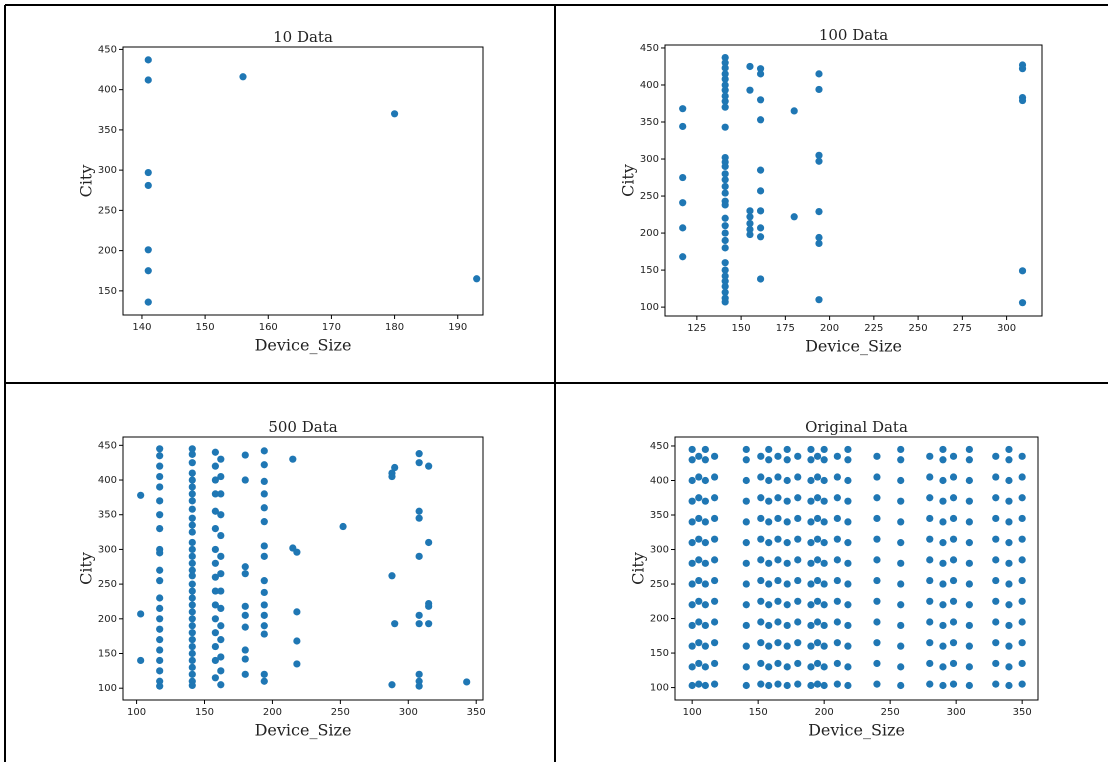 This screenshot has width=1108, height=762. I want to click on x-tick-label: 350, so click(1022, 712).